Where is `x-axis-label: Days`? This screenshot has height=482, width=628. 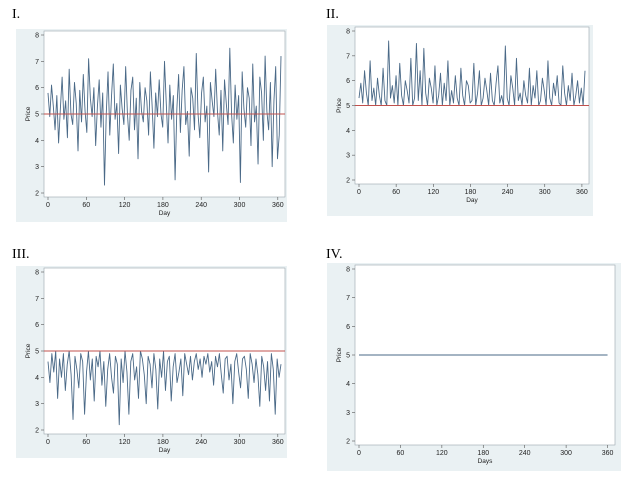
x-axis-label: Days is located at coordinates (486, 461).